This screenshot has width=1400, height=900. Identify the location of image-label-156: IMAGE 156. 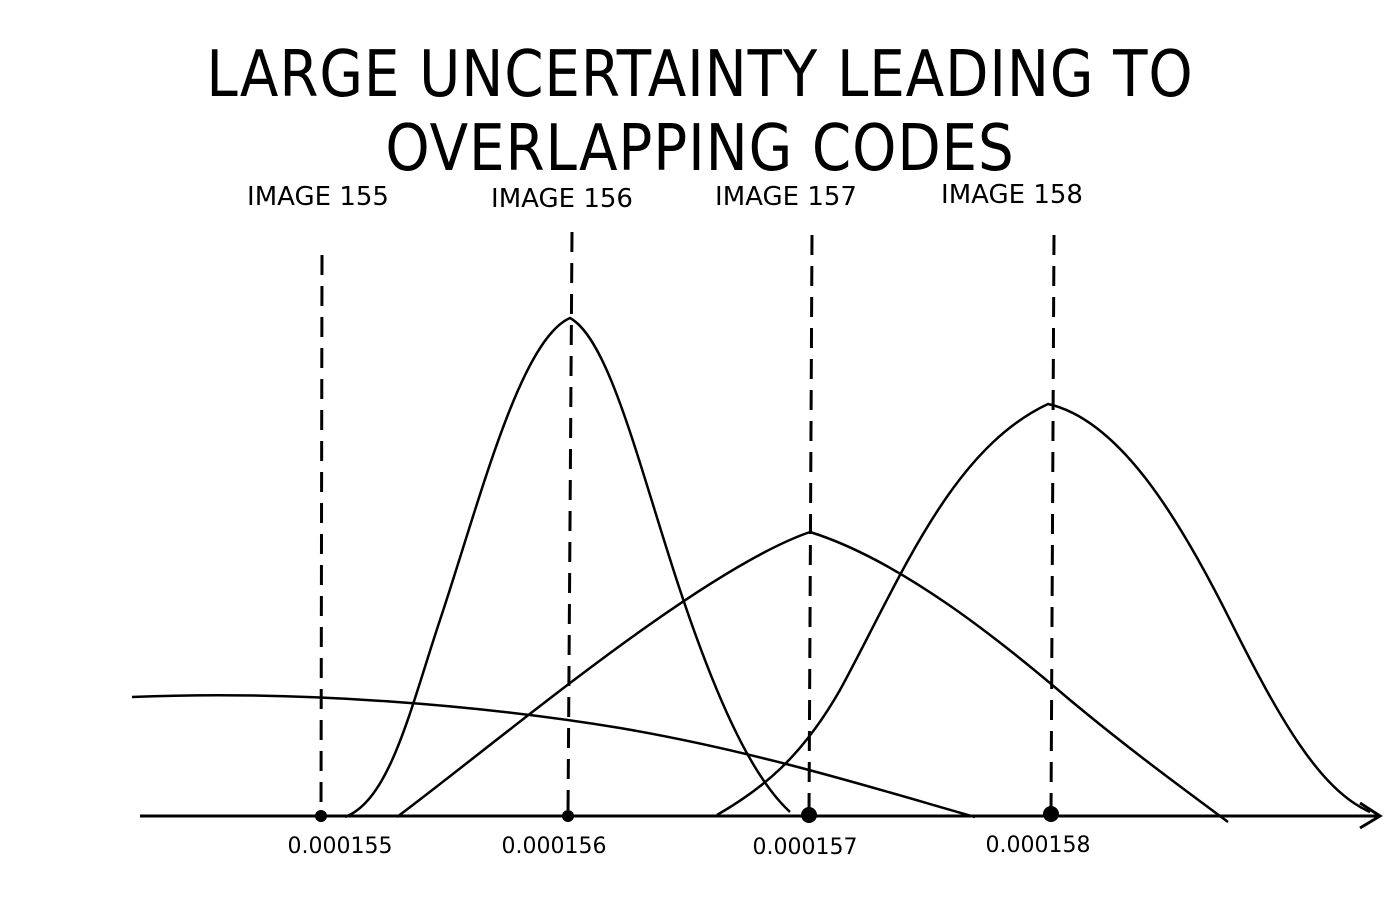
(562, 199).